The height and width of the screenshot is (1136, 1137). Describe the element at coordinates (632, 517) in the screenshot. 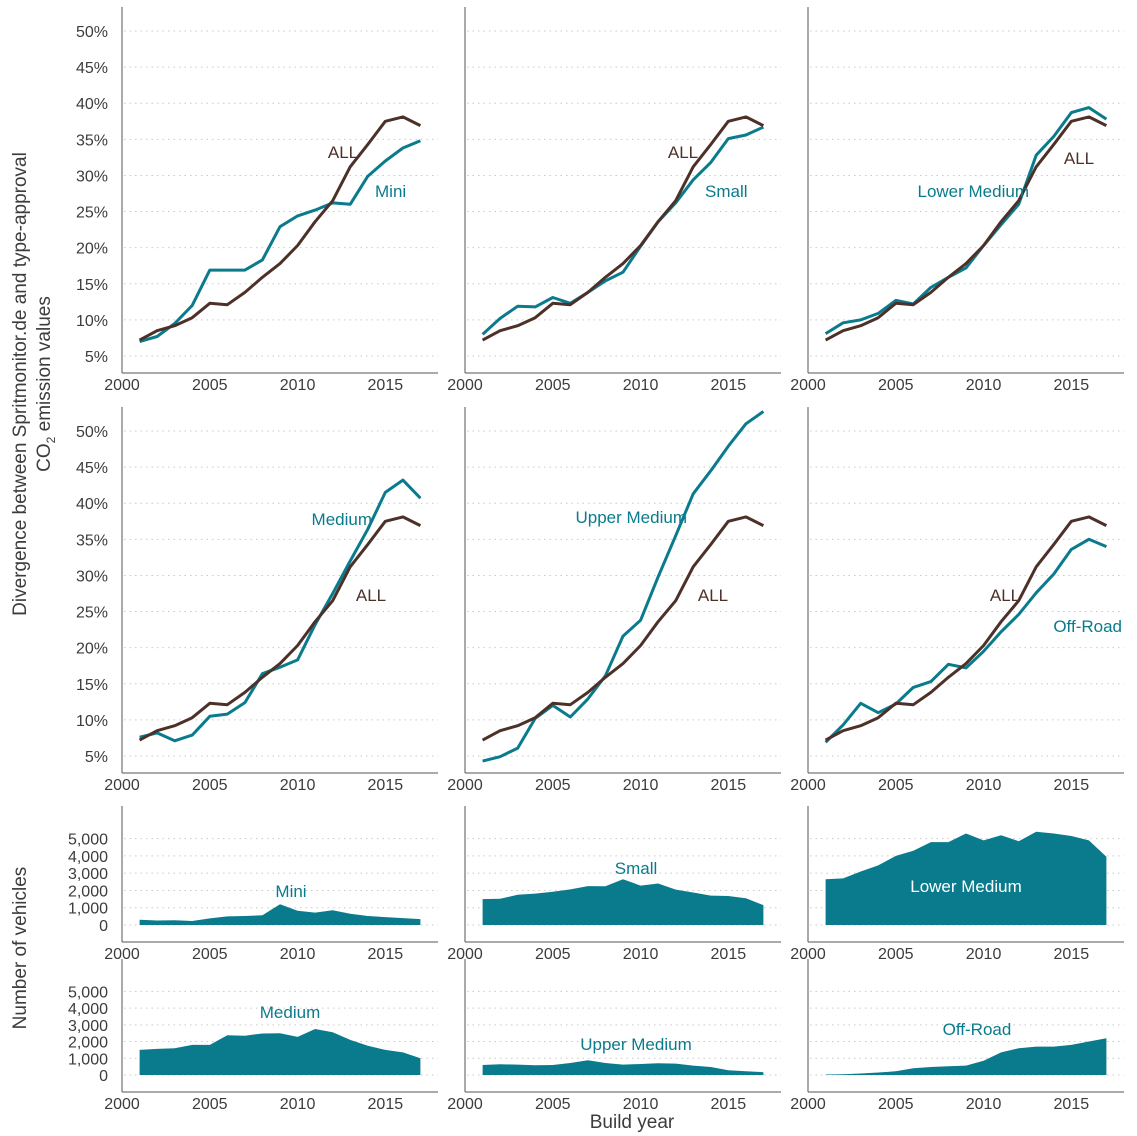

I see `series-label-upper-medium: Upper Medium` at that location.